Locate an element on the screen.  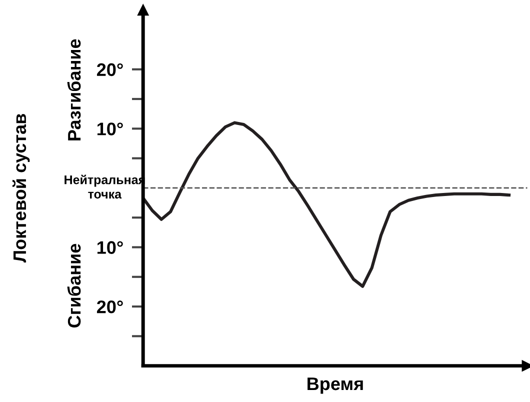
y-axis-title: Локтевой сустав is located at coordinates (21, 188).